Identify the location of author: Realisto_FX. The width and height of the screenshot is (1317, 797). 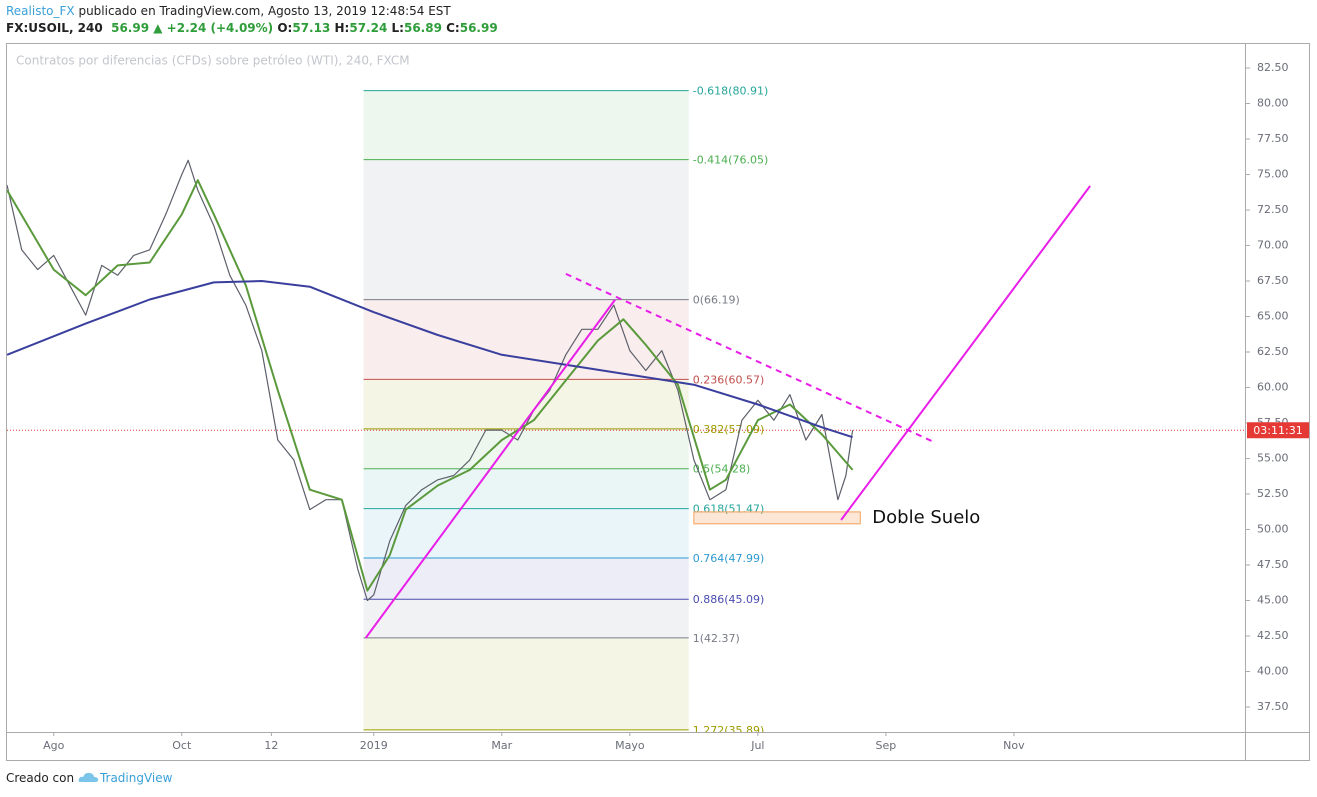
(40, 11).